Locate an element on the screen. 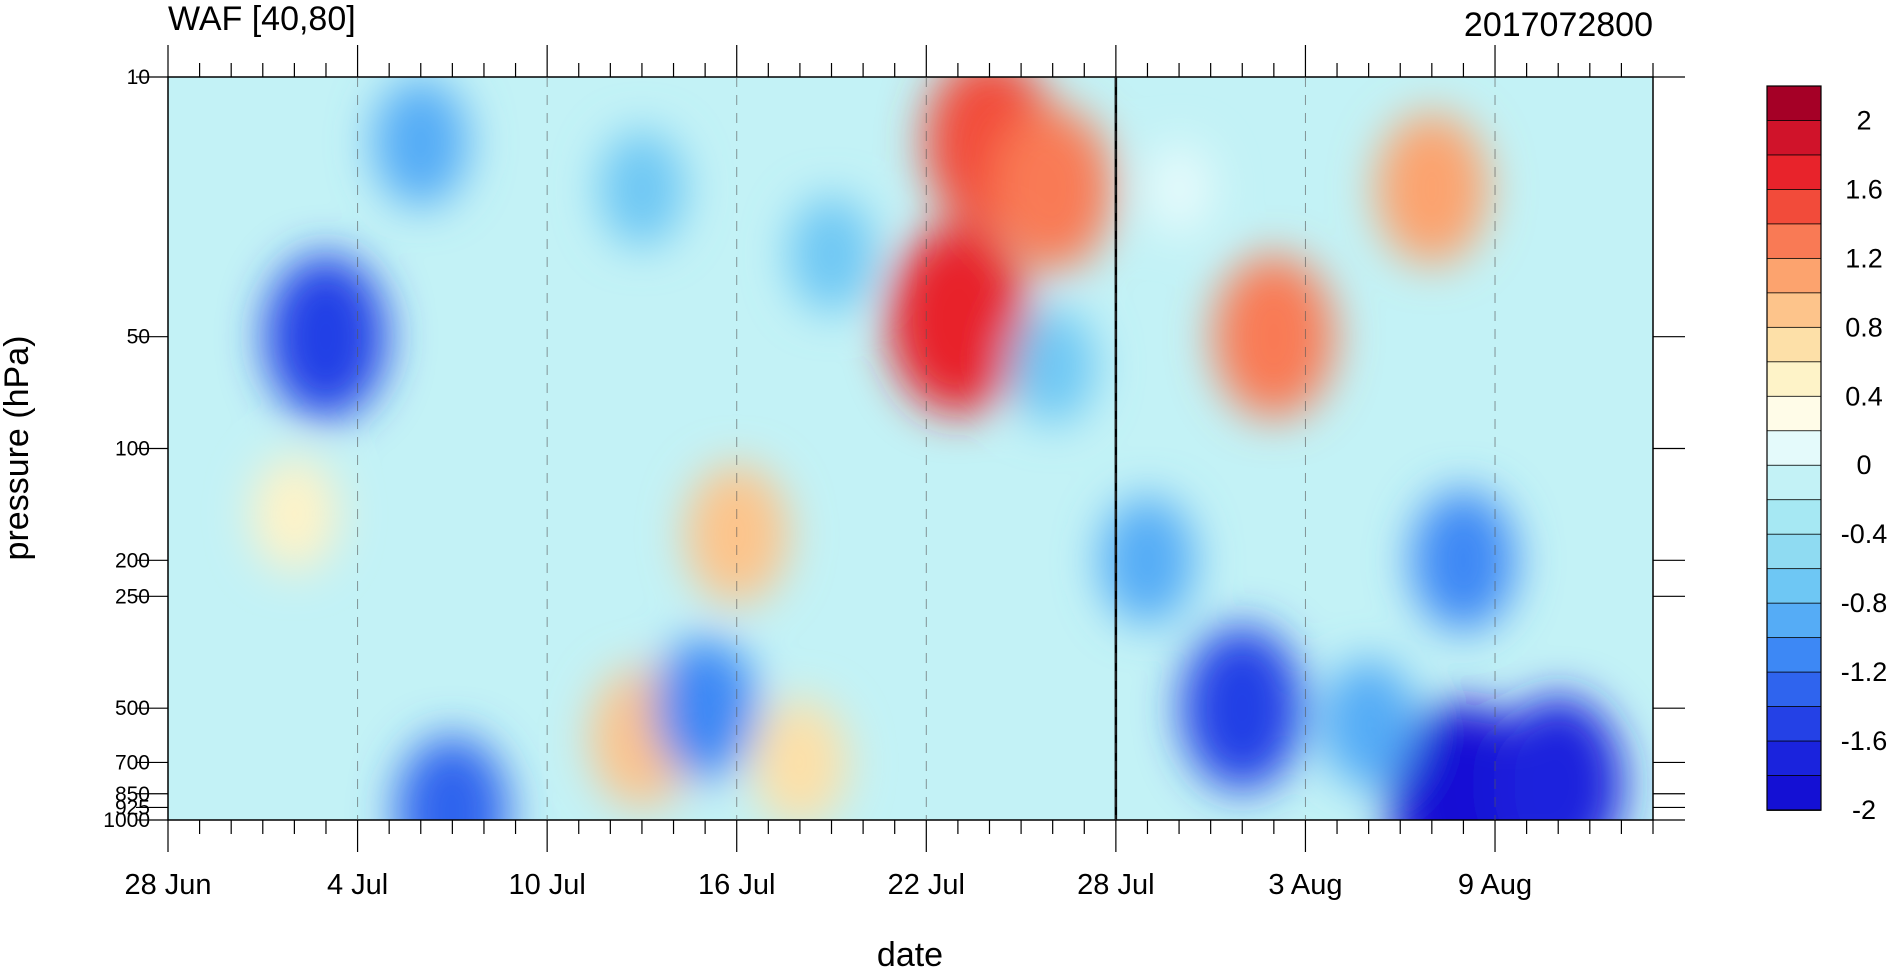 The width and height of the screenshot is (1889, 968). x-tick-label: 10 Jul is located at coordinates (546, 885).